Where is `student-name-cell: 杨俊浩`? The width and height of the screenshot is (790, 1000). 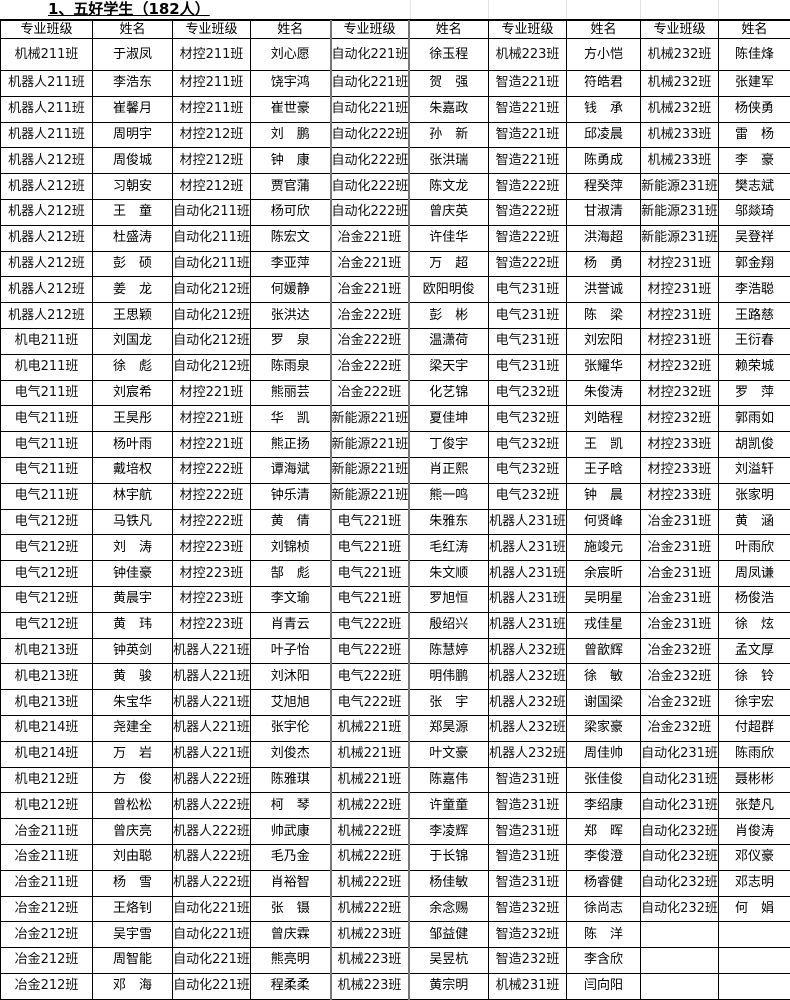
student-name-cell: 杨俊浩 is located at coordinates (754, 599).